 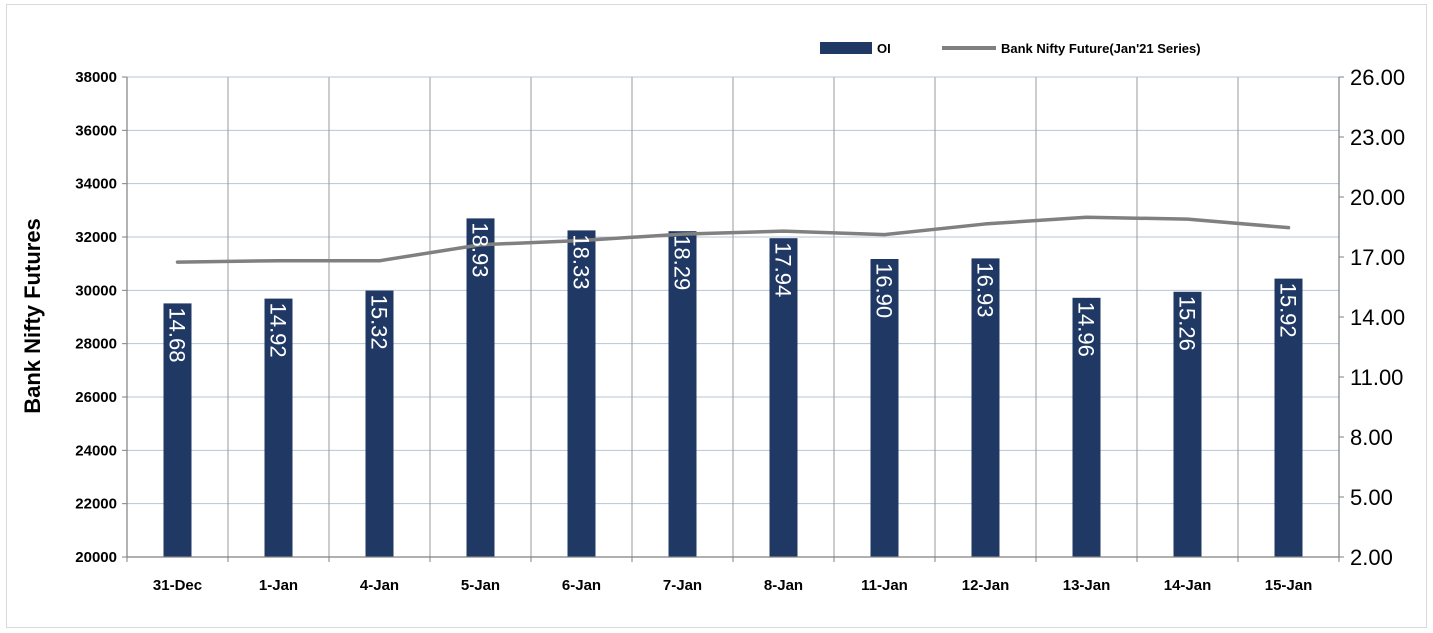 I want to click on bar-7-Jan, so click(x=682, y=394).